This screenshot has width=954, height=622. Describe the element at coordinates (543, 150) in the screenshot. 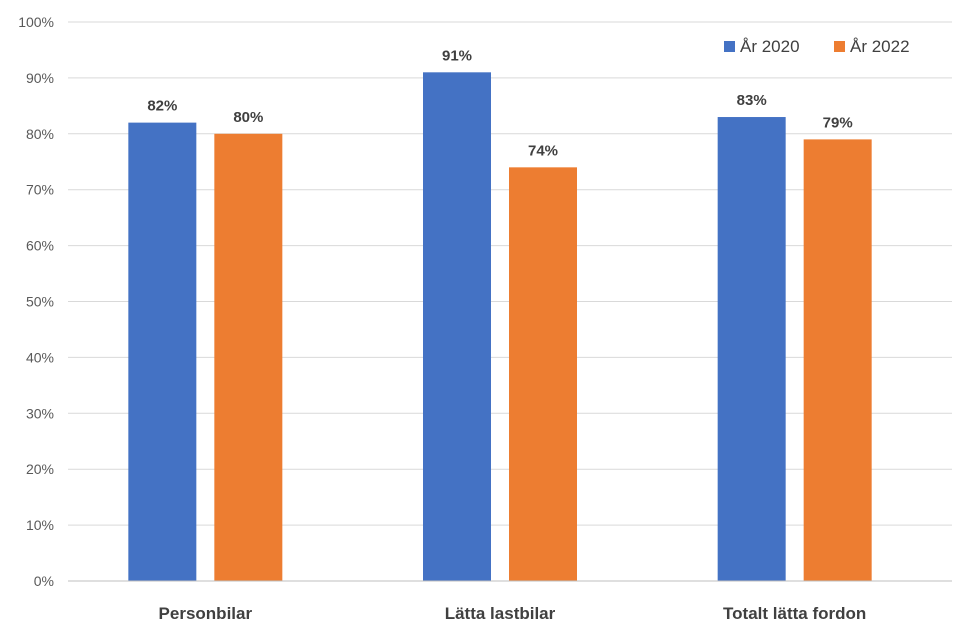

I see `data-label: 74%` at that location.